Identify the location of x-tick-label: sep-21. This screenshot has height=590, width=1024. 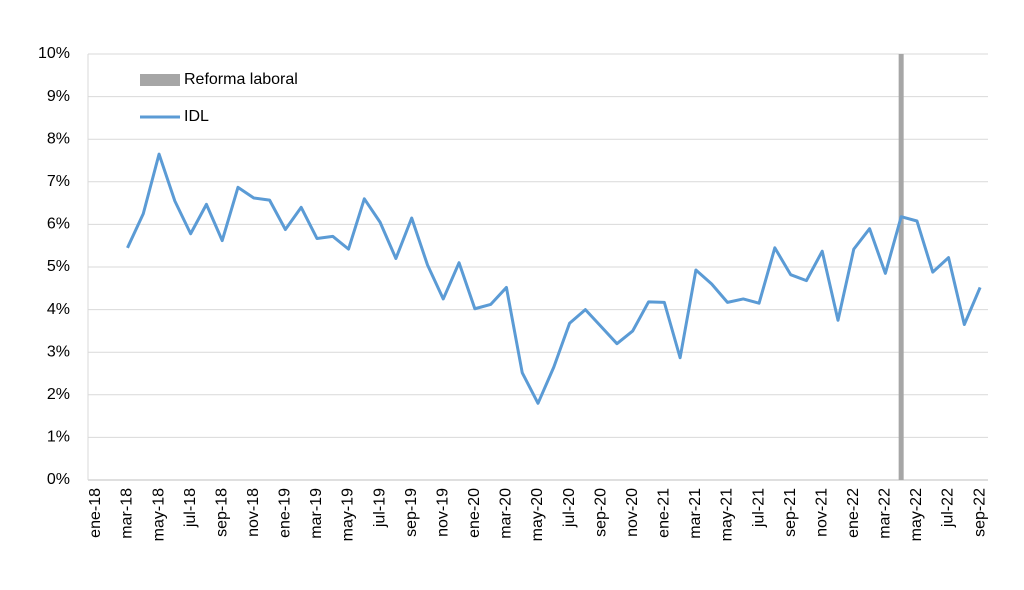
(790, 512).